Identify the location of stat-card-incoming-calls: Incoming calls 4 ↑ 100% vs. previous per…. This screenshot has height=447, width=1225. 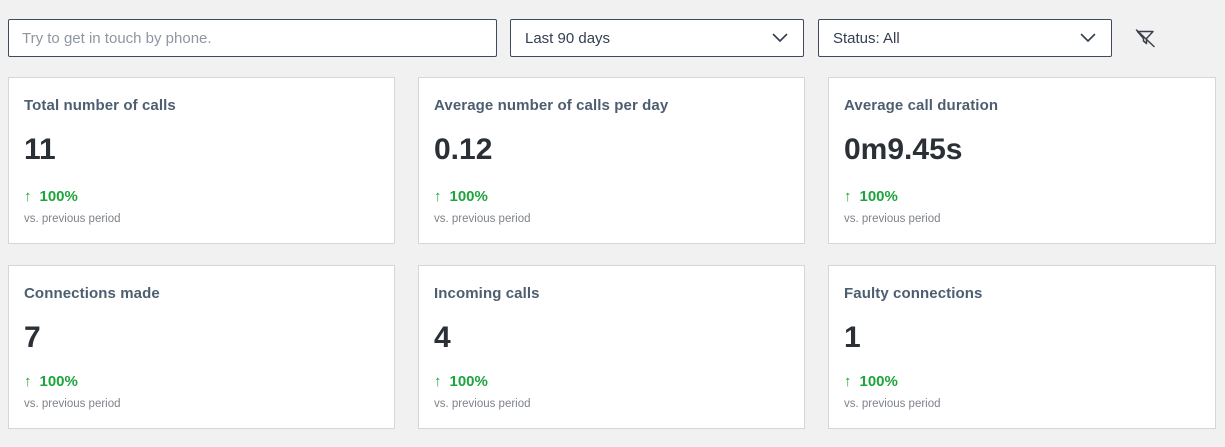
(611, 347).